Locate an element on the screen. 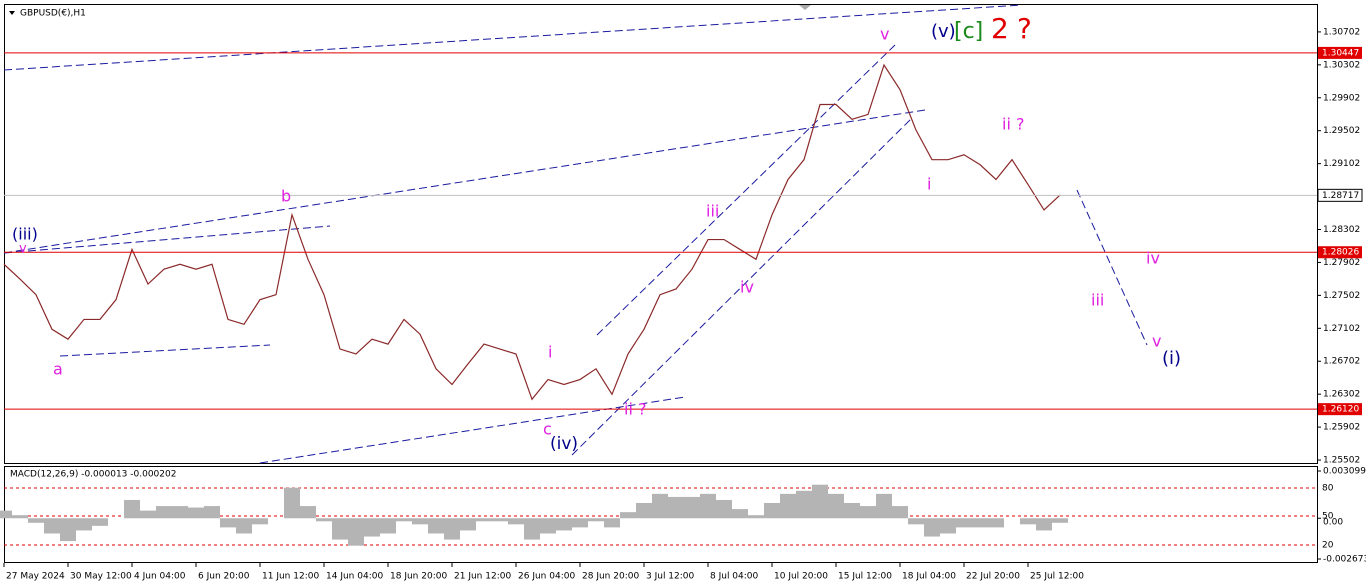 This screenshot has height=588, width=1366. wave-label: [c] is located at coordinates (968, 31).